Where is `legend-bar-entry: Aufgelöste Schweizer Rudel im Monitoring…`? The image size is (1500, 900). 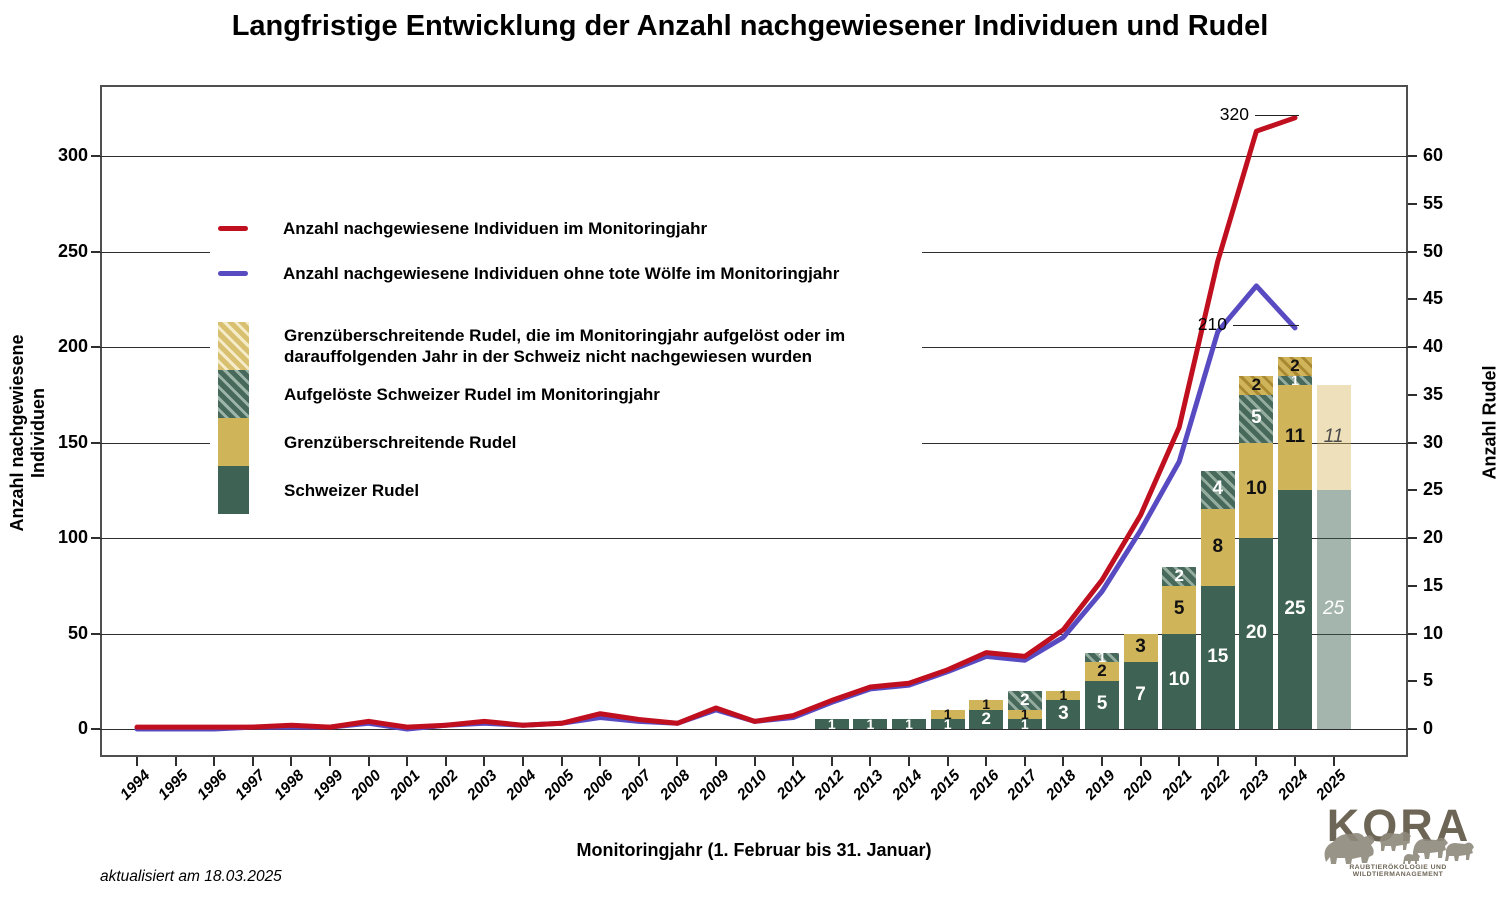 legend-bar-entry: Aufgelöste Schweizer Rudel im Monitoring… is located at coordinates (566, 394).